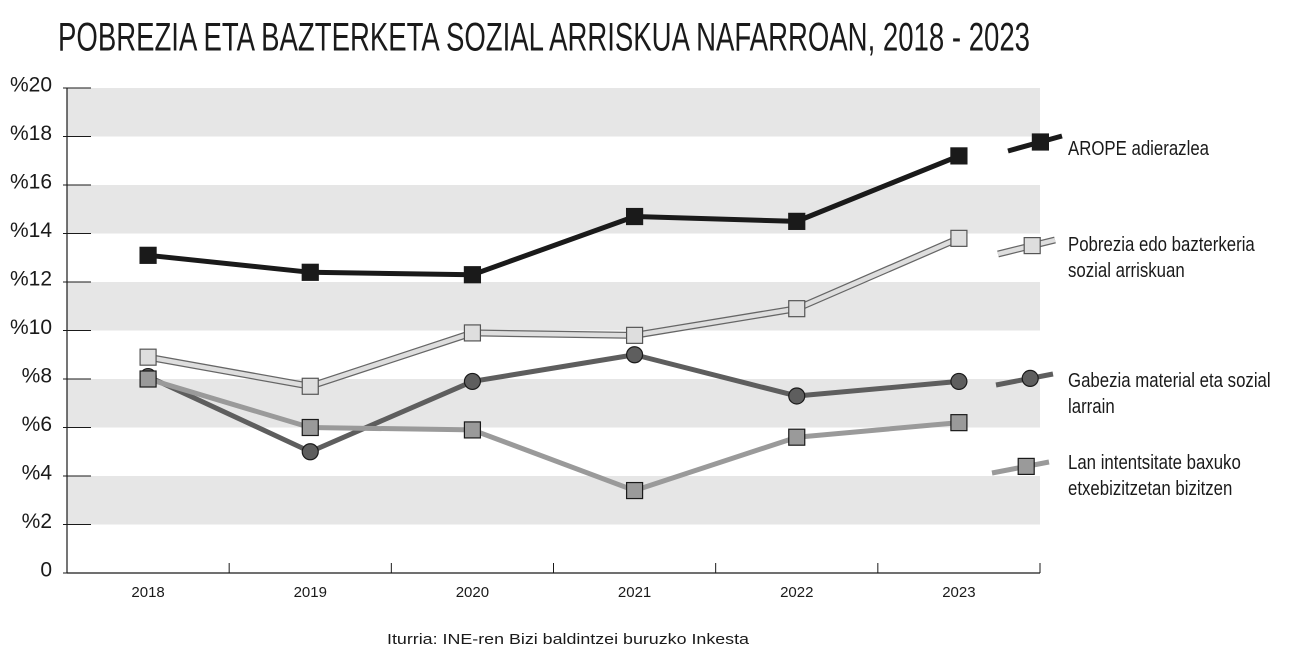 This screenshot has height=652, width=1296. What do you see at coordinates (37, 473) in the screenshot?
I see `y-tick-label: %4` at bounding box center [37, 473].